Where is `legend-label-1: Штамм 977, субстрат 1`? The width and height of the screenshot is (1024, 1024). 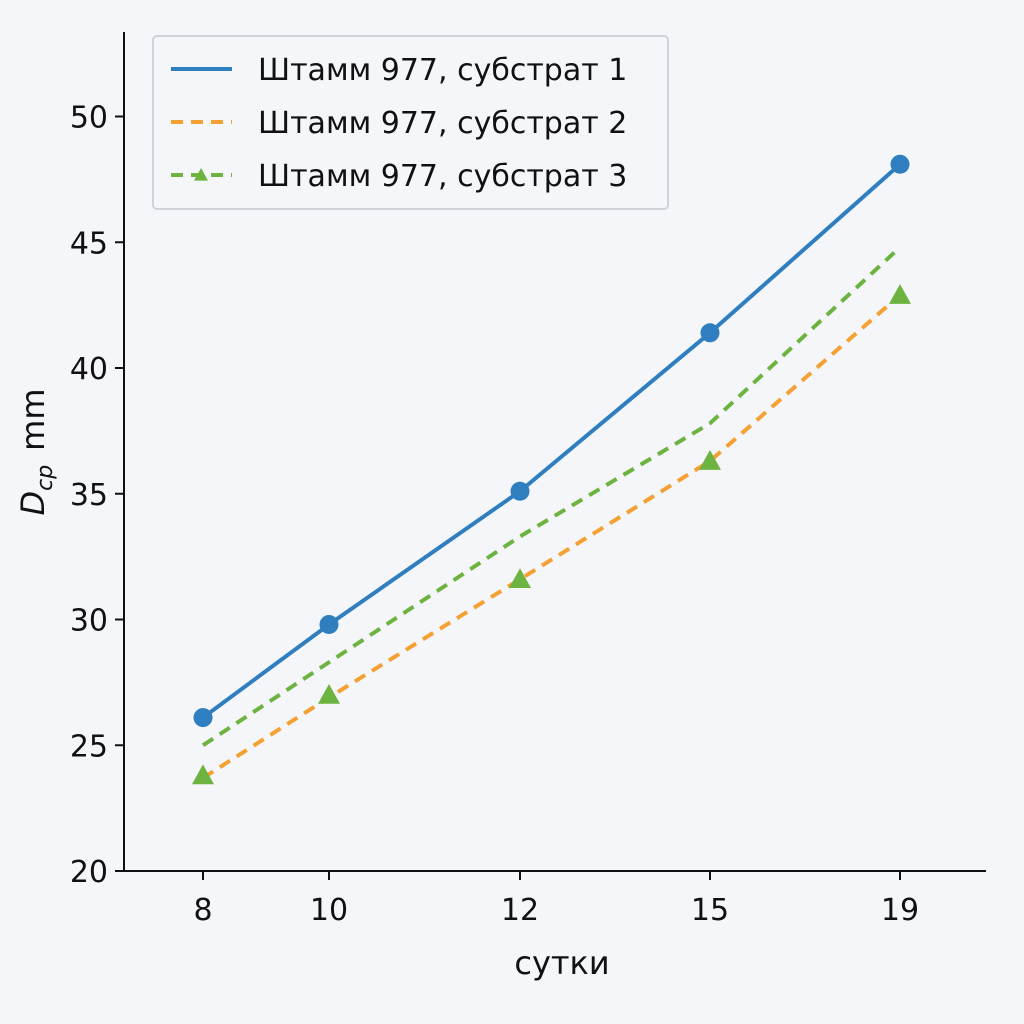
legend-label-1: Штамм 977, субстрат 1 is located at coordinates (442, 70).